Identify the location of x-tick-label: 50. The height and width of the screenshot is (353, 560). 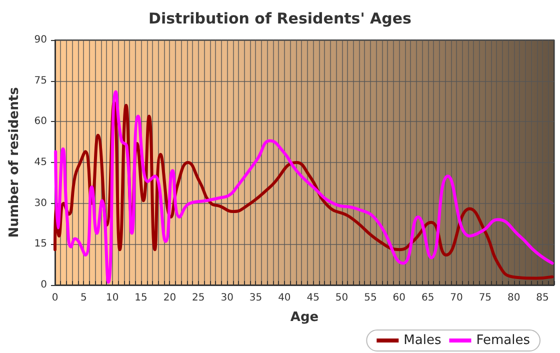
(341, 298).